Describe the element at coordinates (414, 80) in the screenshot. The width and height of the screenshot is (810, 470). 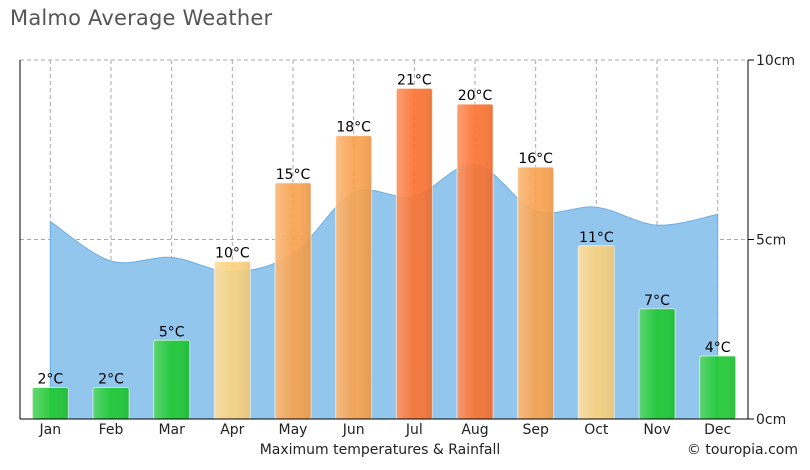
I see `bar-value-label: 21°C` at that location.